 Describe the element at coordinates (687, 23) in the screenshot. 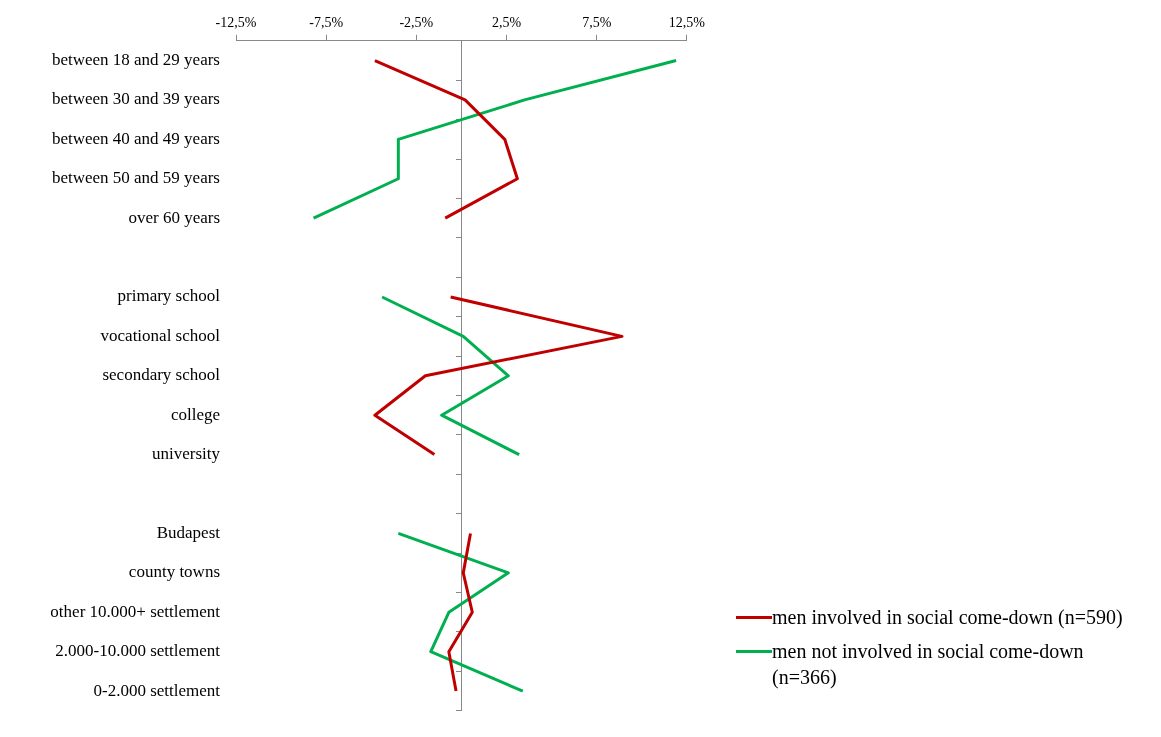

I see `x-tick-label: 12,5%` at that location.